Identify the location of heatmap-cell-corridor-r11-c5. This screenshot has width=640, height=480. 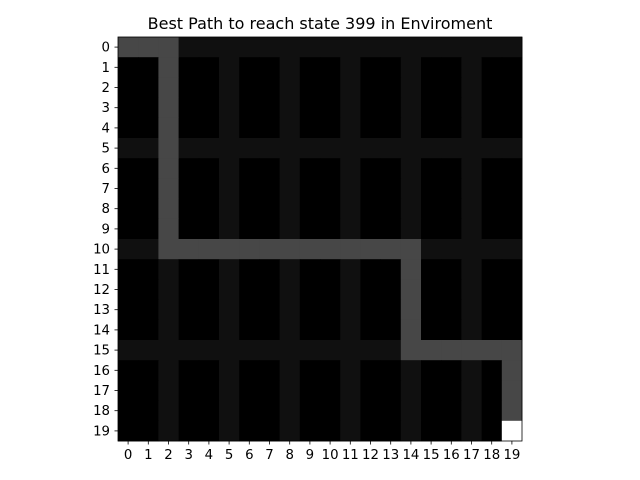
(229, 269).